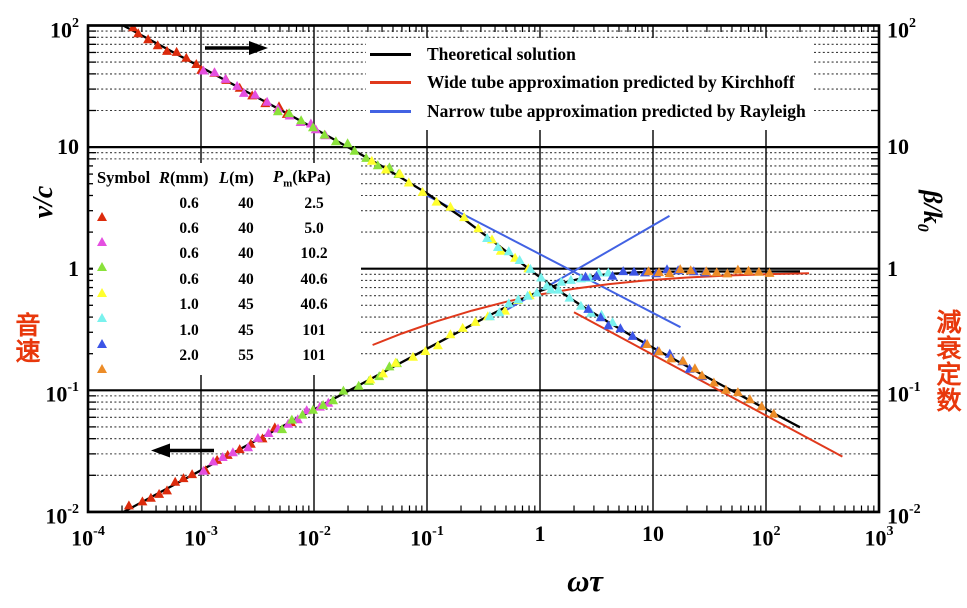  I want to click on lower-curve-axis-arrow, so click(182, 450).